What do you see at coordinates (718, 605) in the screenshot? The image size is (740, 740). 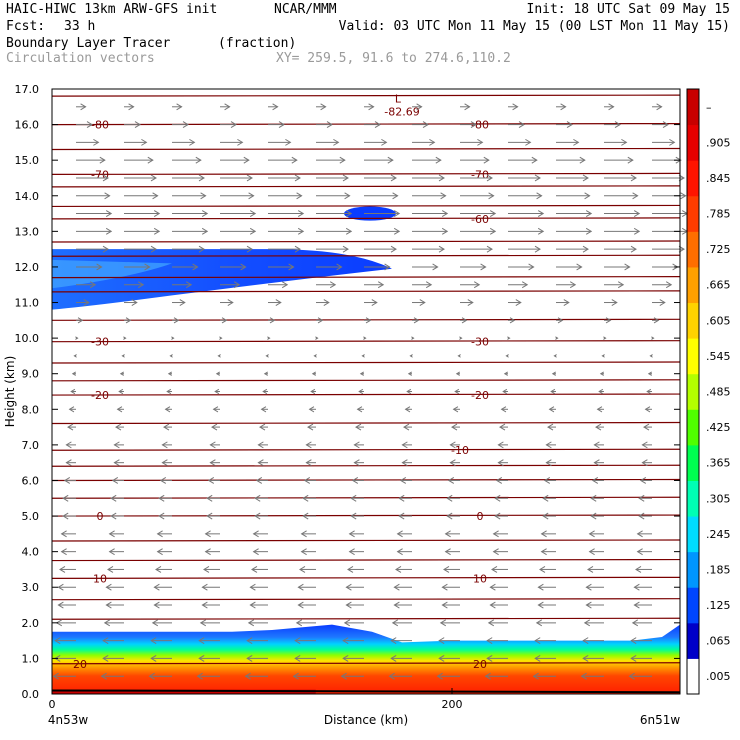 I see `colorbar-label: .125` at bounding box center [718, 605].